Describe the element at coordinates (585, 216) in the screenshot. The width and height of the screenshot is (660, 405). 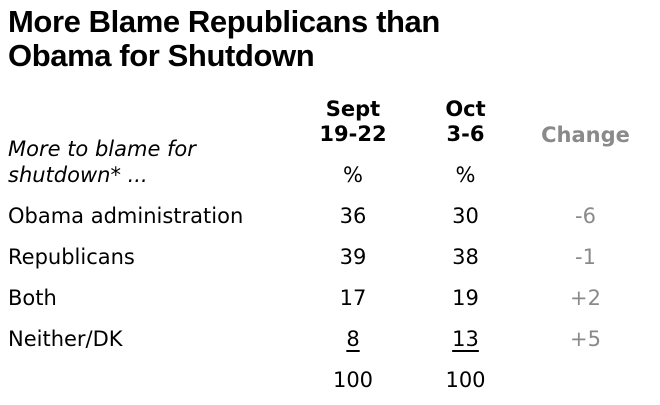
I see `value-change: -6` at that location.